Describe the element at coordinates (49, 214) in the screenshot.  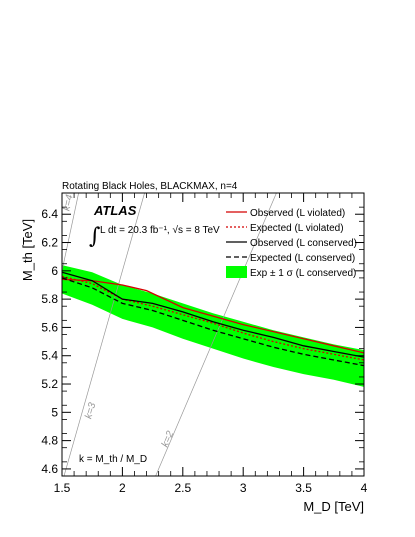
I see `y-tick-label: 6.4` at that location.